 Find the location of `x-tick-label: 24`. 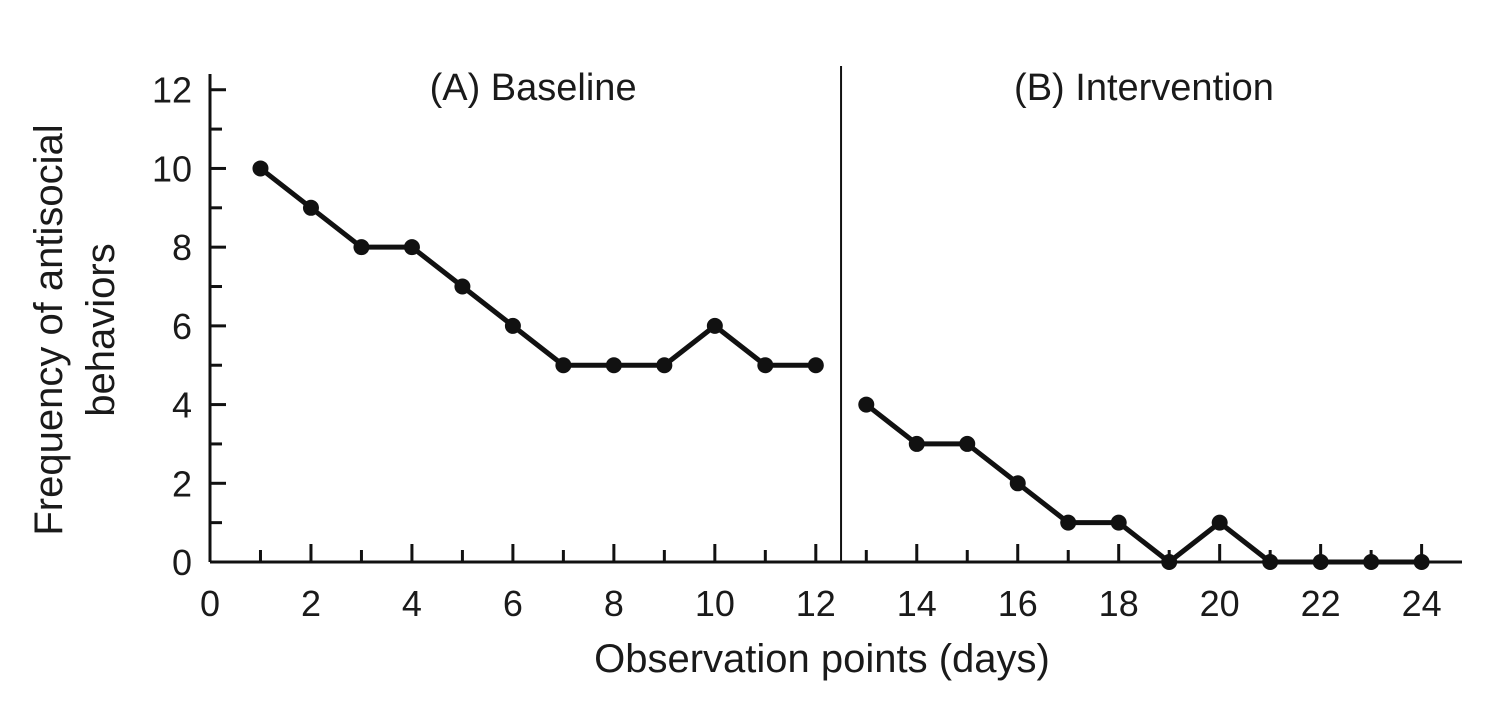

x-tick-label: 24 is located at coordinates (1422, 603).